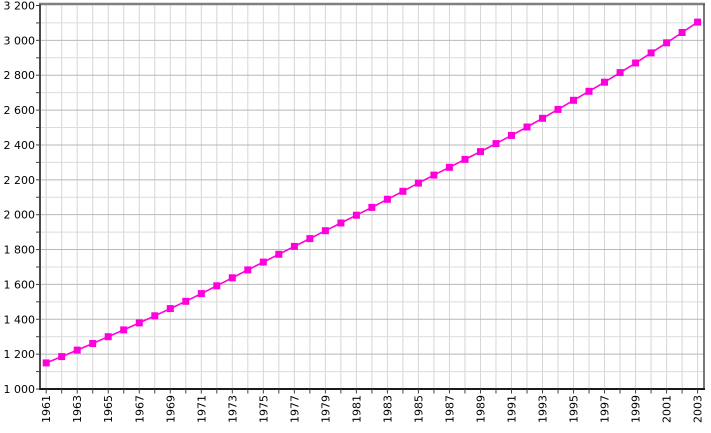  What do you see at coordinates (698, 409) in the screenshot?
I see `x-axis-label: 2003` at bounding box center [698, 409].